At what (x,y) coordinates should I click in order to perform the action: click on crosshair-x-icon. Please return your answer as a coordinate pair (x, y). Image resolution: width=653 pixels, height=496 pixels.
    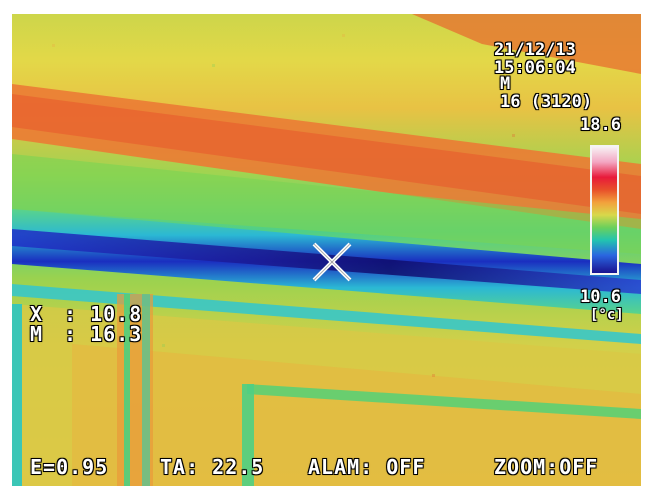
    Looking at the image, I should click on (332, 262).